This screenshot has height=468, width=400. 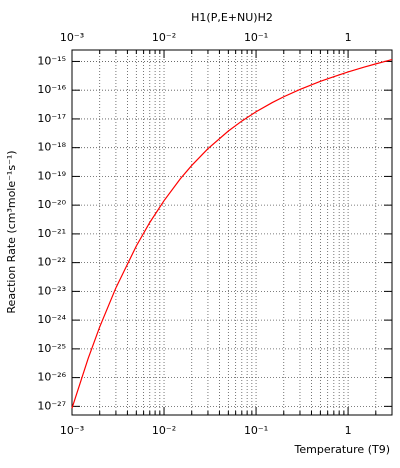 What do you see at coordinates (51, 348) in the screenshot?
I see `y-tick-label: 10⁻²⁵` at bounding box center [51, 348].